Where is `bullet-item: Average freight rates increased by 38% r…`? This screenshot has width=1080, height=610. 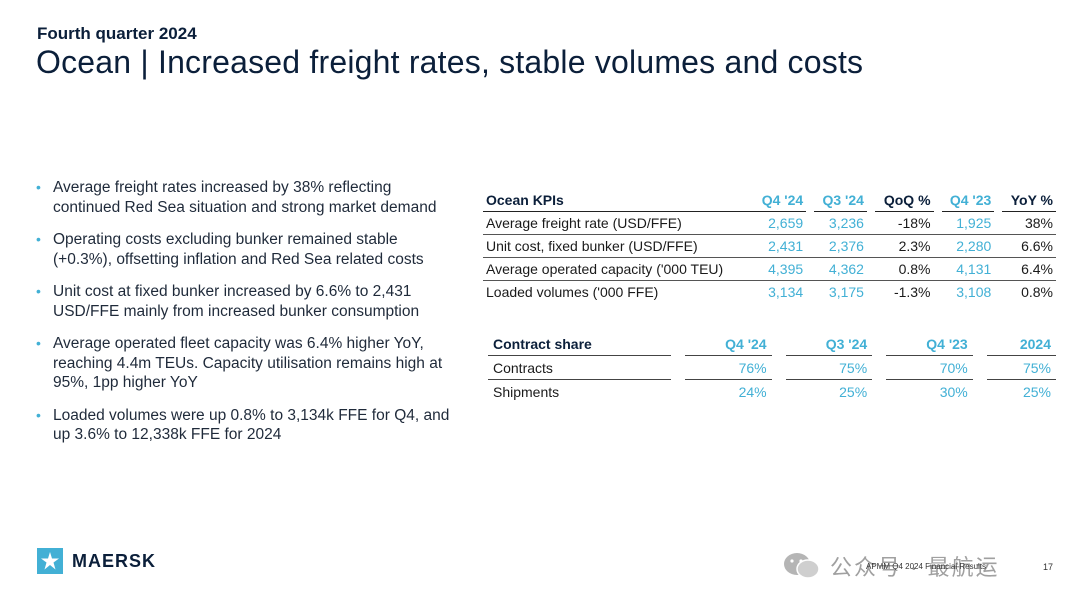 bullet-item: Average freight rates increased by 38% r… is located at coordinates (246, 197).